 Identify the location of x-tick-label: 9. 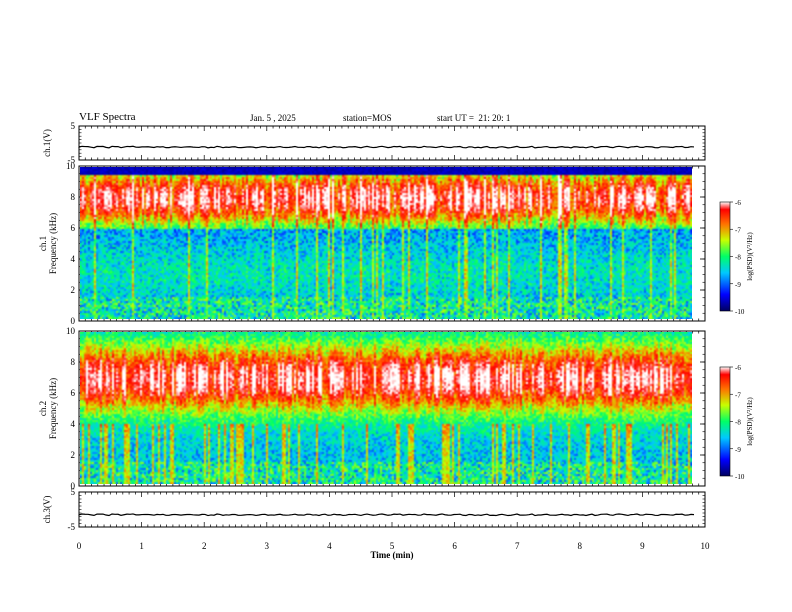
(642, 546).